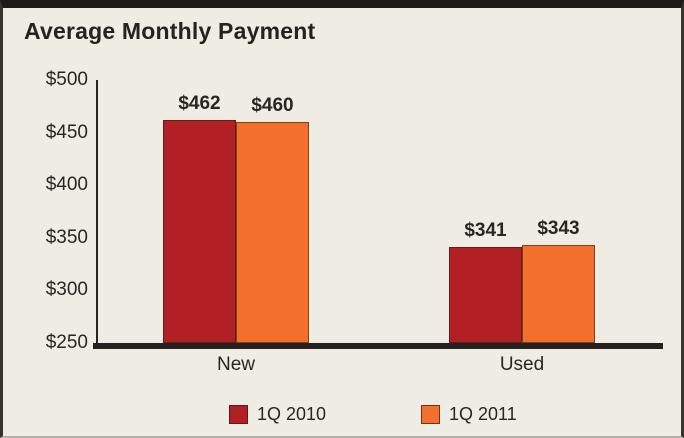  What do you see at coordinates (238, 414) in the screenshot?
I see `legend-swatch-1q2010` at bounding box center [238, 414].